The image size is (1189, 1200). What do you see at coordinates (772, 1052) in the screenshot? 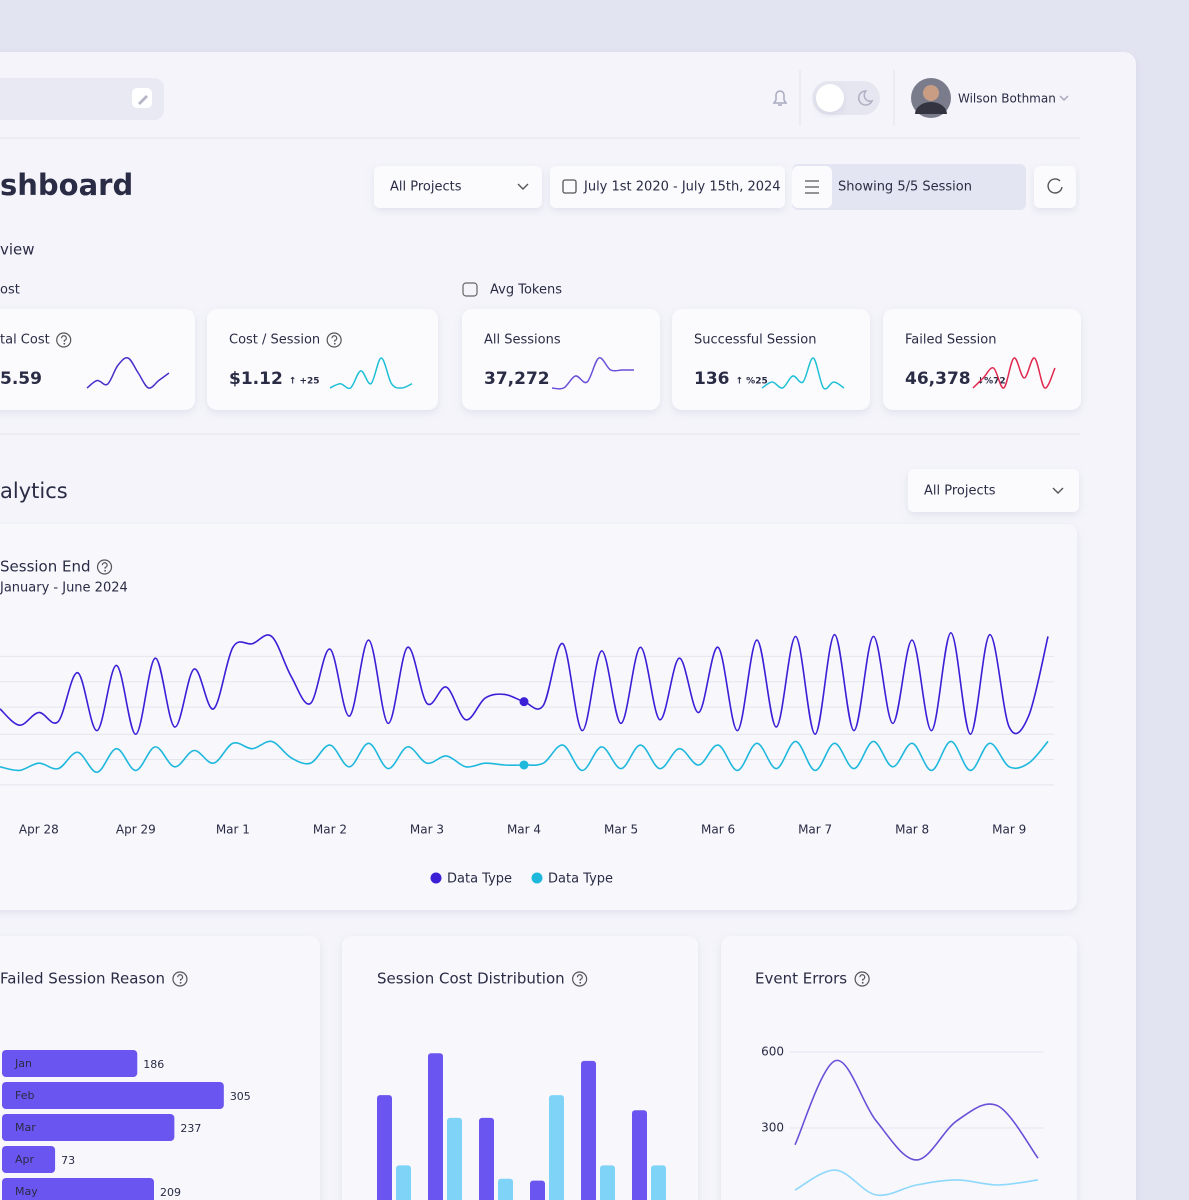
I see `y-tick-label: 600` at bounding box center [772, 1052].